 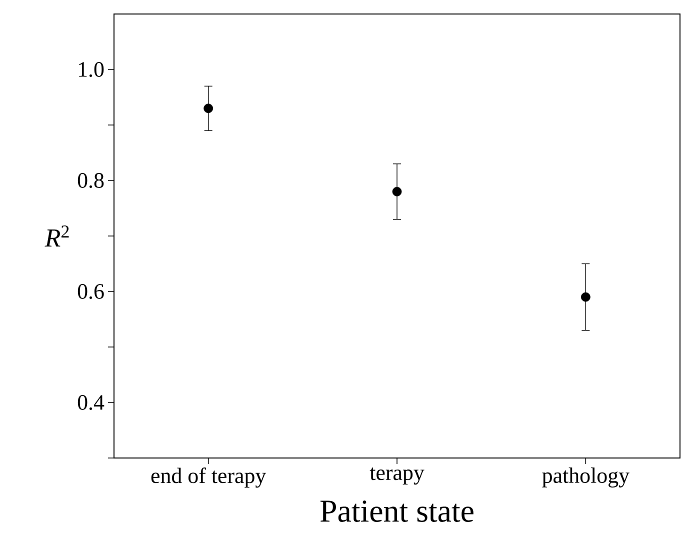 I want to click on x-tick-label: pathology, so click(x=586, y=478).